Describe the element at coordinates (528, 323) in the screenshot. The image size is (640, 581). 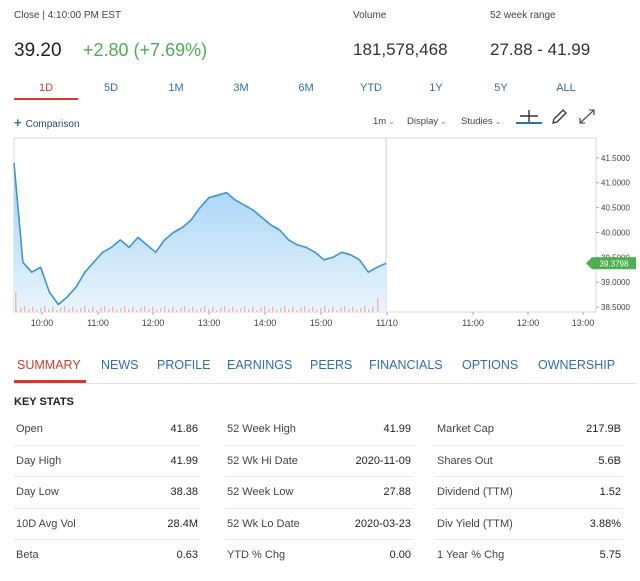
I see `x-tick-label: 12:00` at that location.